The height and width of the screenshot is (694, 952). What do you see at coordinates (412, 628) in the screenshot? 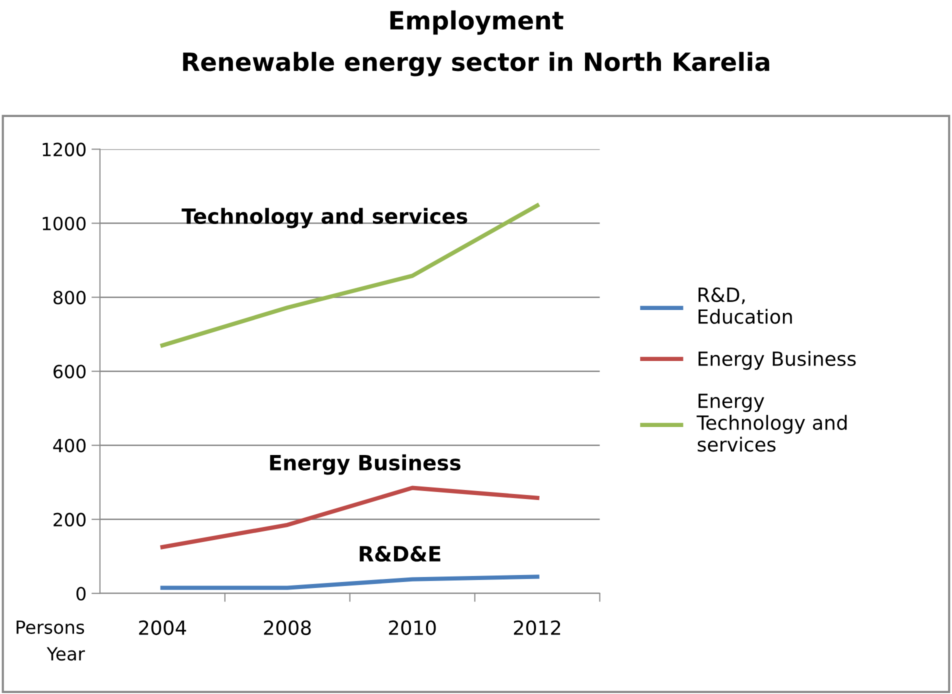
I see `x-tick-label: 2010` at bounding box center [412, 628].